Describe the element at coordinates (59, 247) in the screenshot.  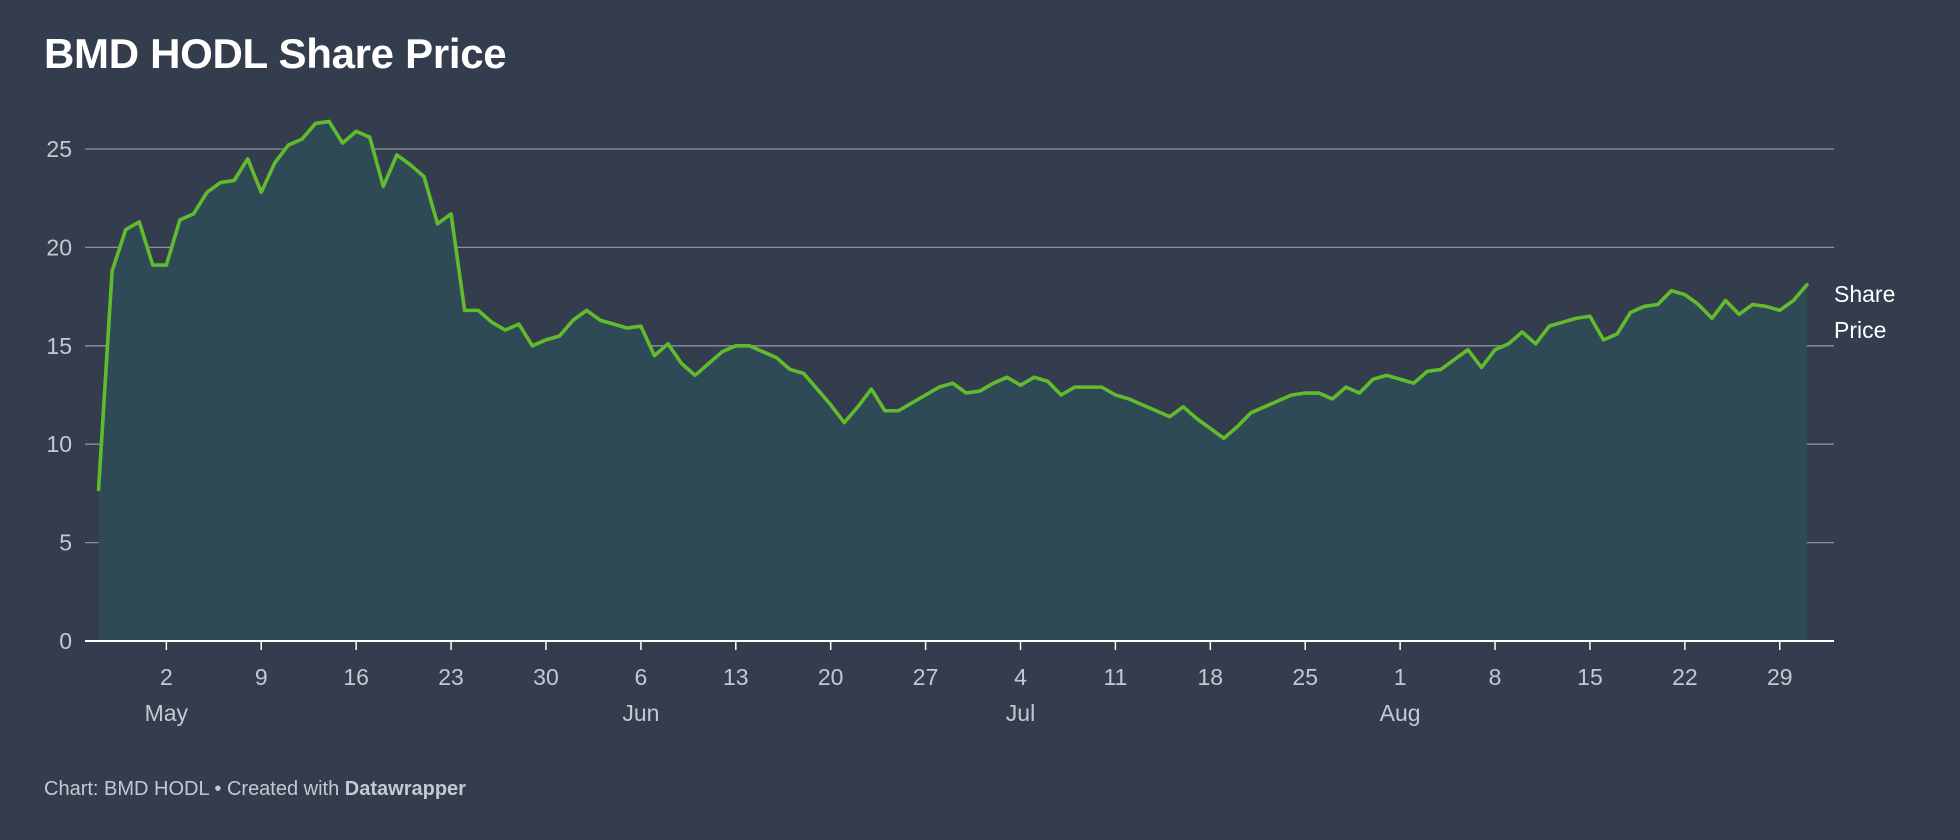
I see `y-tick-label: 20` at that location.